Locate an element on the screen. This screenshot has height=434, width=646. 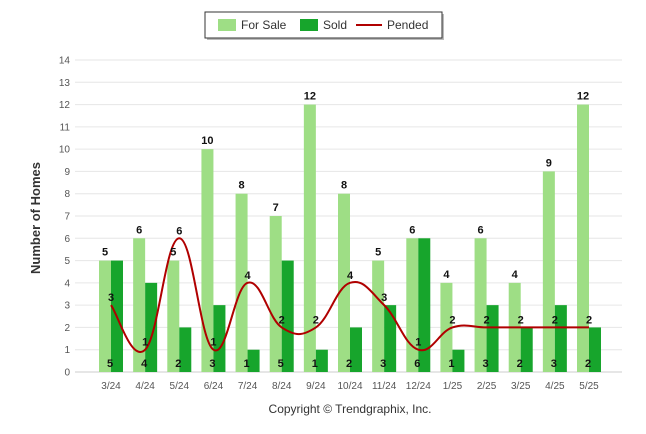
y-tick-label: 13 is located at coordinates (65, 83).